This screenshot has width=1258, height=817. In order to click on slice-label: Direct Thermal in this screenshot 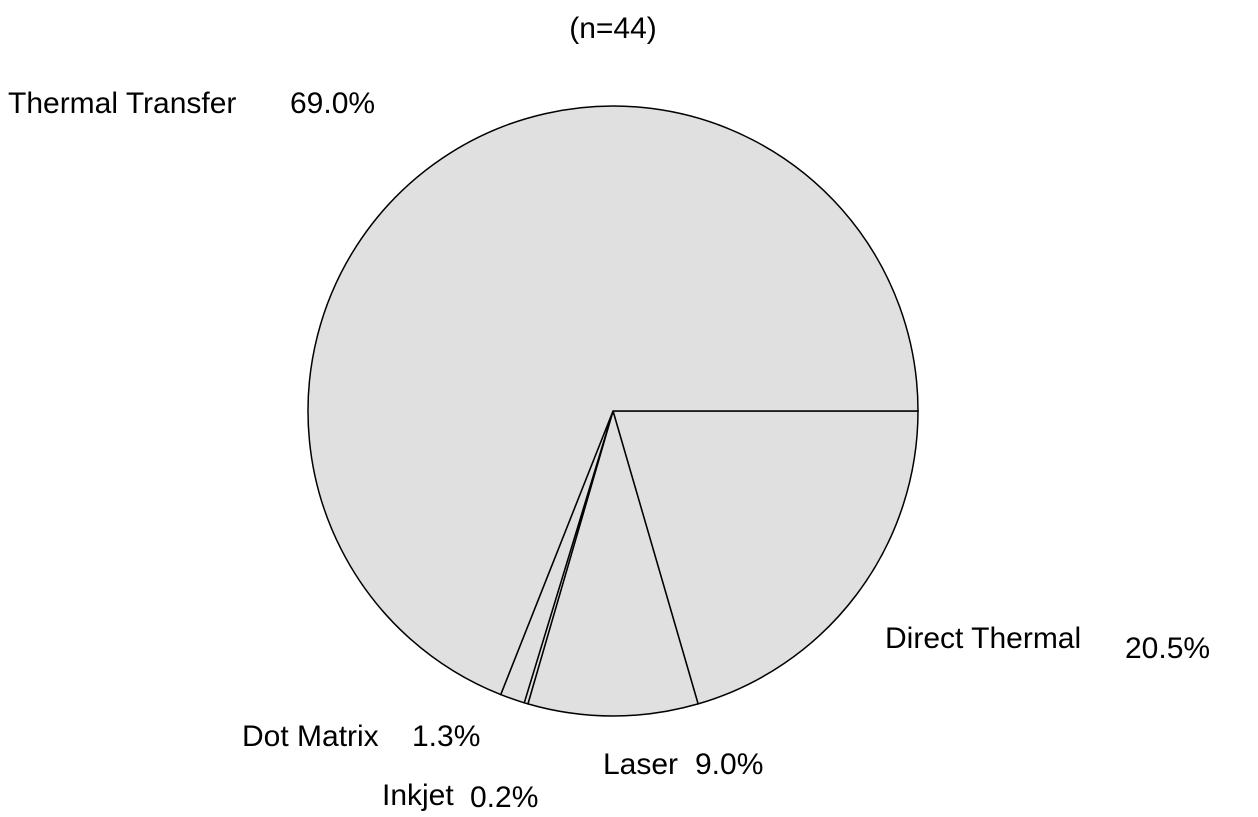, I will do `click(983, 638)`.